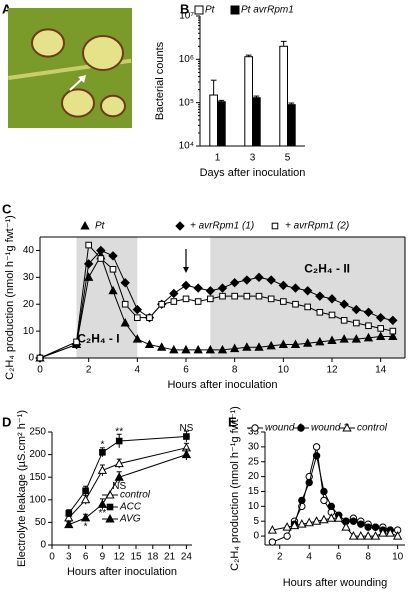  Describe the element at coordinates (76, 84) in the screenshot. I see `arrow` at that location.